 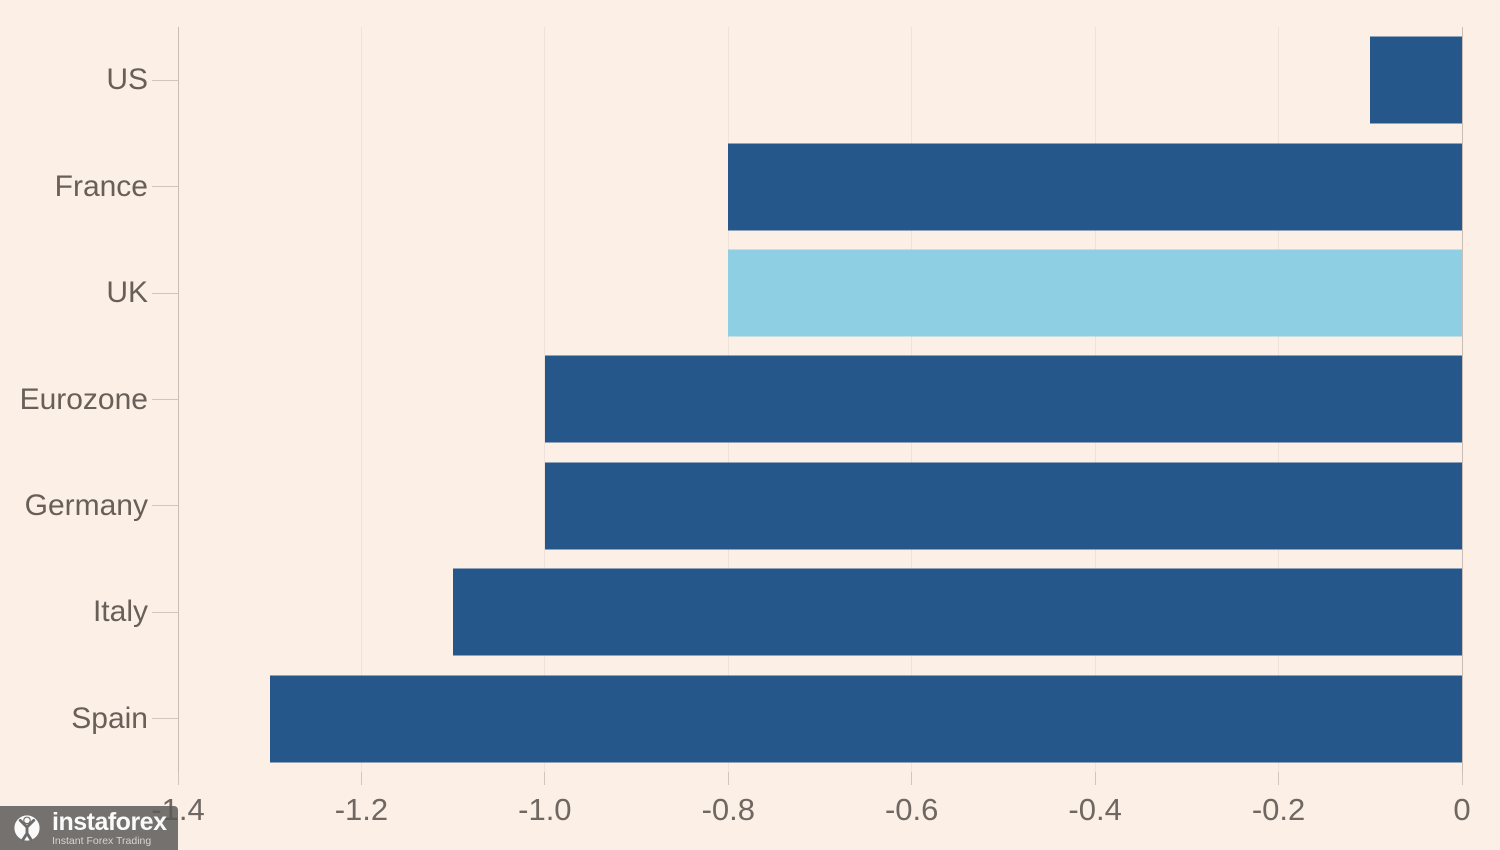 What do you see at coordinates (1095, 293) in the screenshot?
I see `bar-uk` at bounding box center [1095, 293].